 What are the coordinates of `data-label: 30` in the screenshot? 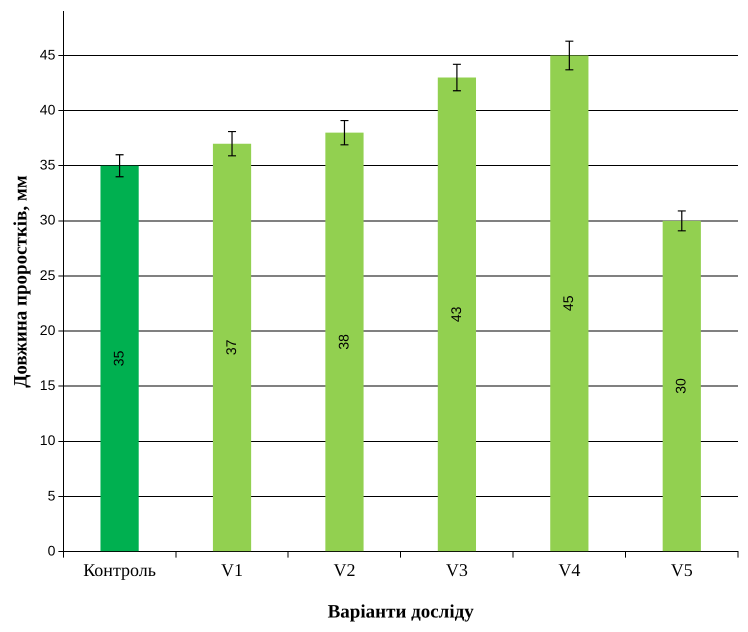 It's located at (680, 386).